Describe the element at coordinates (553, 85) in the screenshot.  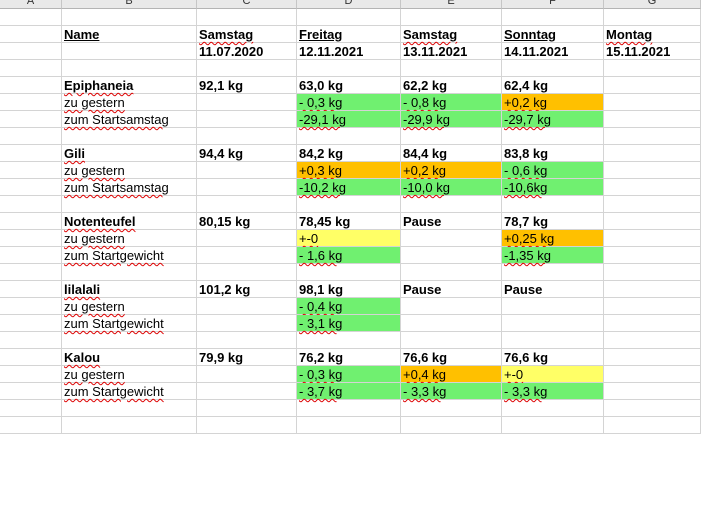
I see `weight-value: 62,4 kg` at that location.